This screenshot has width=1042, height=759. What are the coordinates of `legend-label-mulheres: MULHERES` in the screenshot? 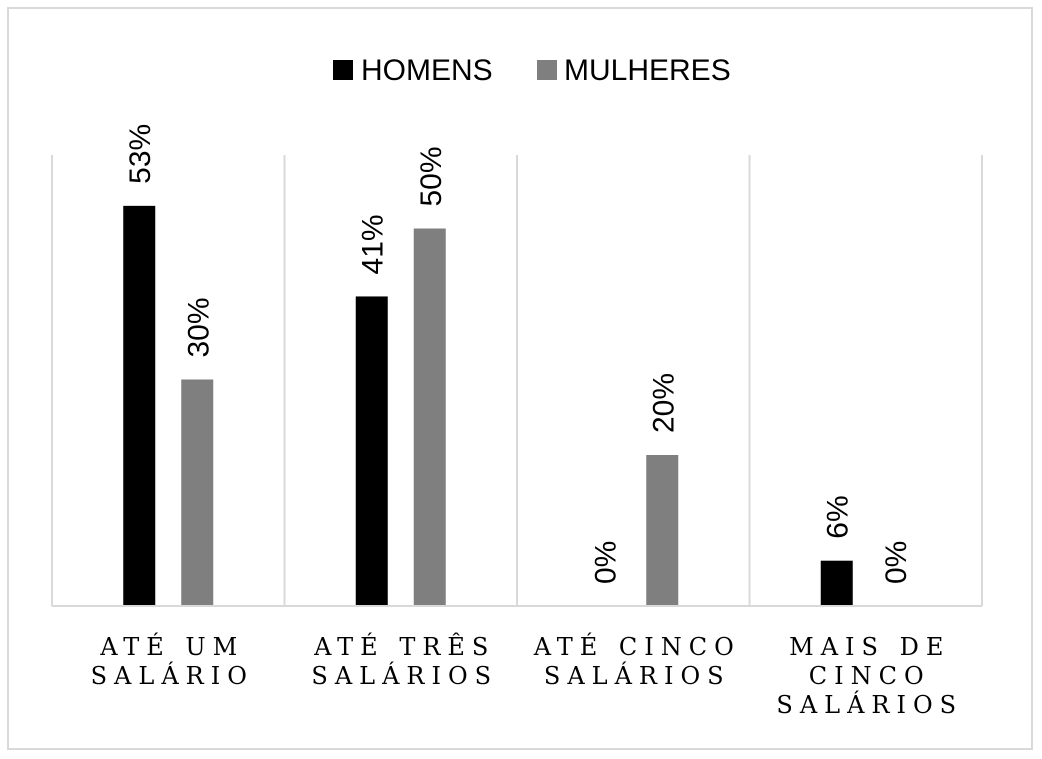 It's located at (647, 70).